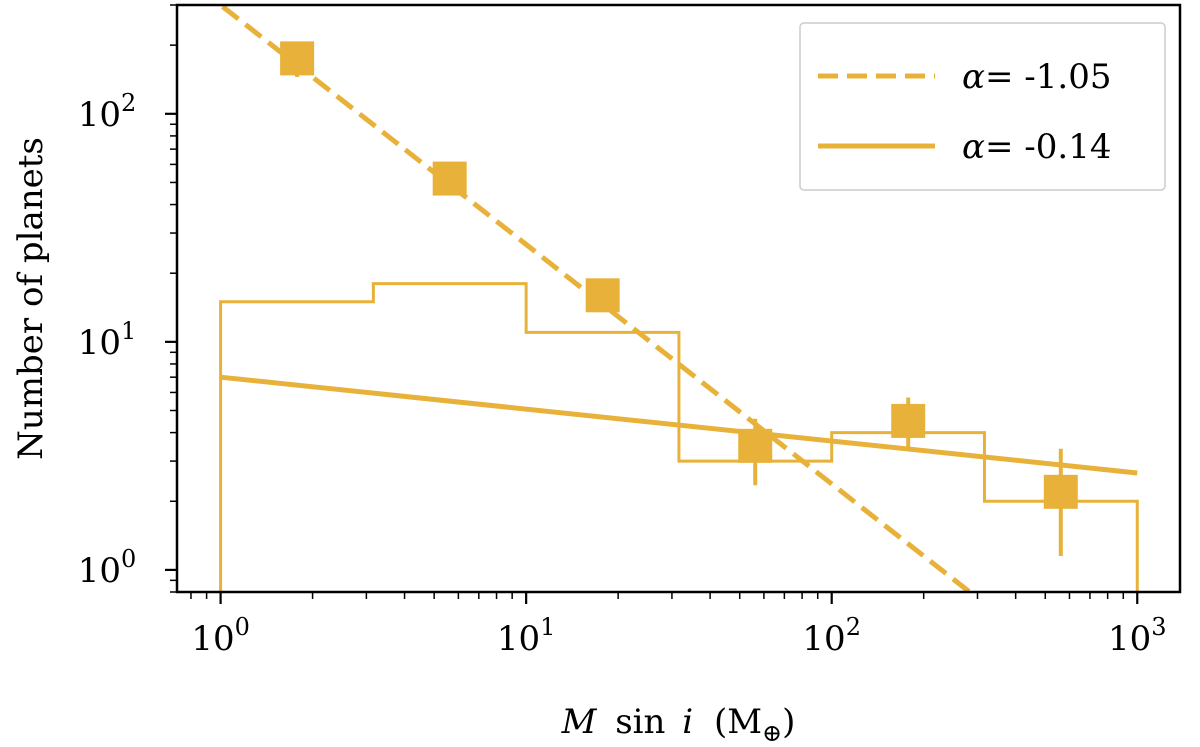  Describe the element at coordinates (1137, 636) in the screenshot. I see `x-tick-label: 10³` at that location.